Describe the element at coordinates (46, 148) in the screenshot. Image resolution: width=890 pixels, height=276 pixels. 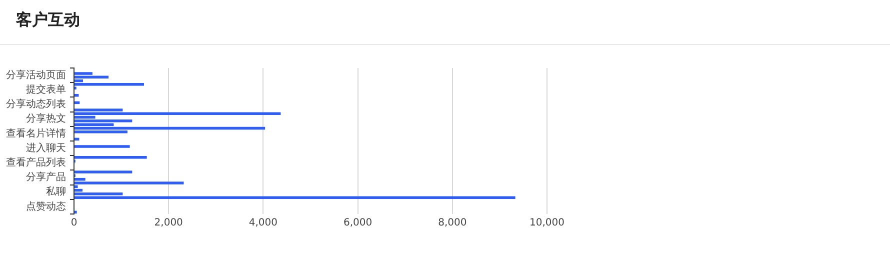
I see `y-tick-label: 进入聊天` at that location.